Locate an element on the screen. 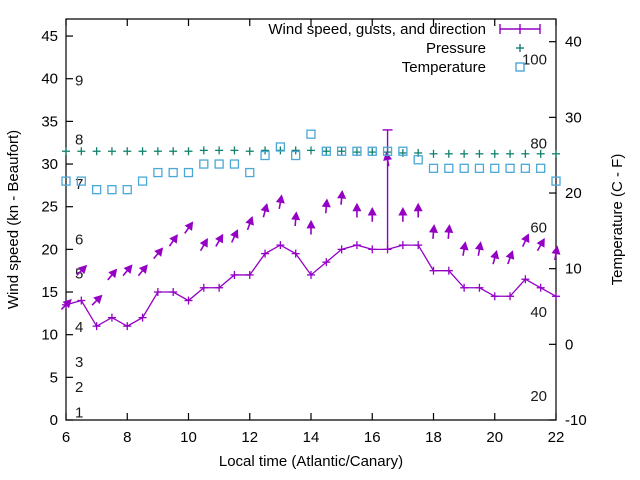 The image size is (640, 480). y2-tick-label: 30 is located at coordinates (573, 117).